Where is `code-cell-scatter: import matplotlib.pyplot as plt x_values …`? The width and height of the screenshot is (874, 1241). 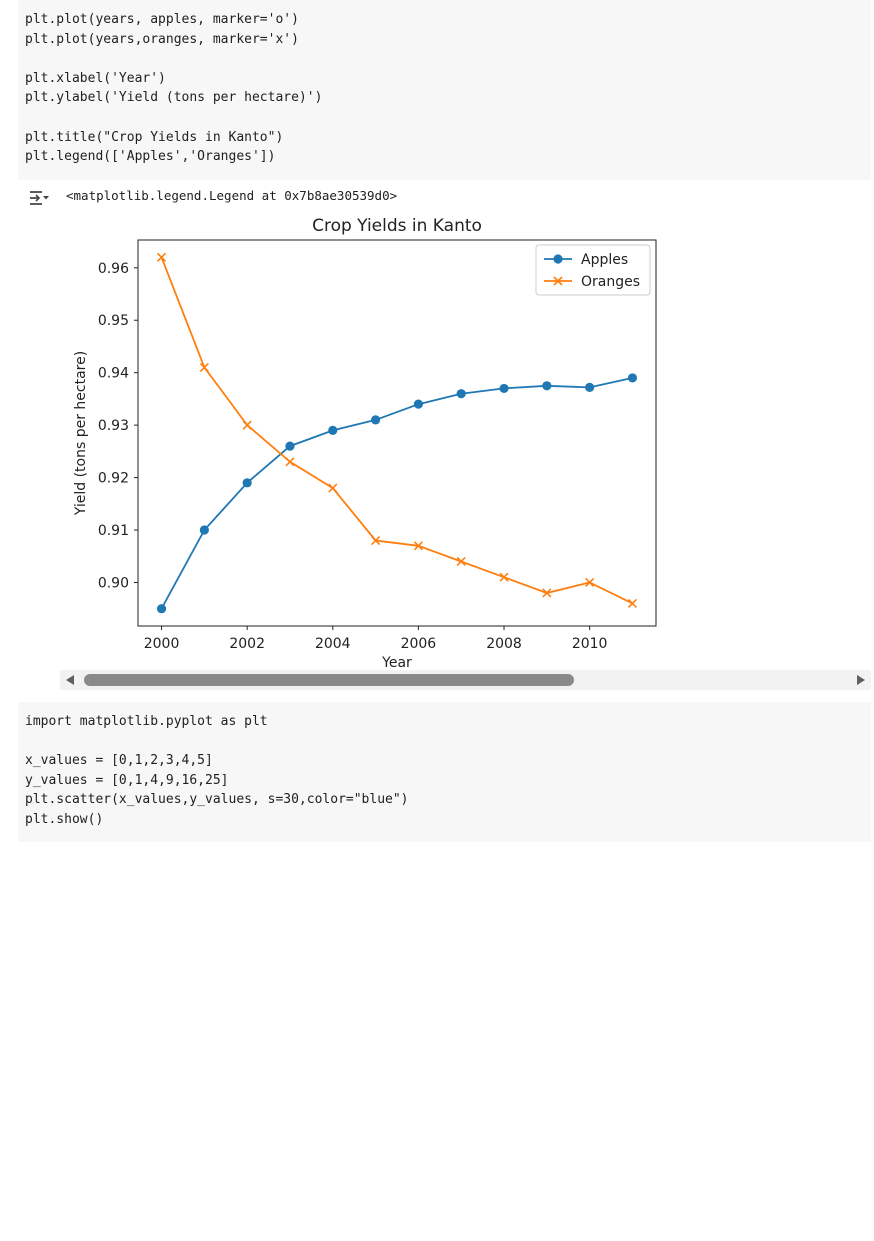
code-cell-scatter: import matplotlib.pyplot as plt x_values … is located at coordinates (444, 772).